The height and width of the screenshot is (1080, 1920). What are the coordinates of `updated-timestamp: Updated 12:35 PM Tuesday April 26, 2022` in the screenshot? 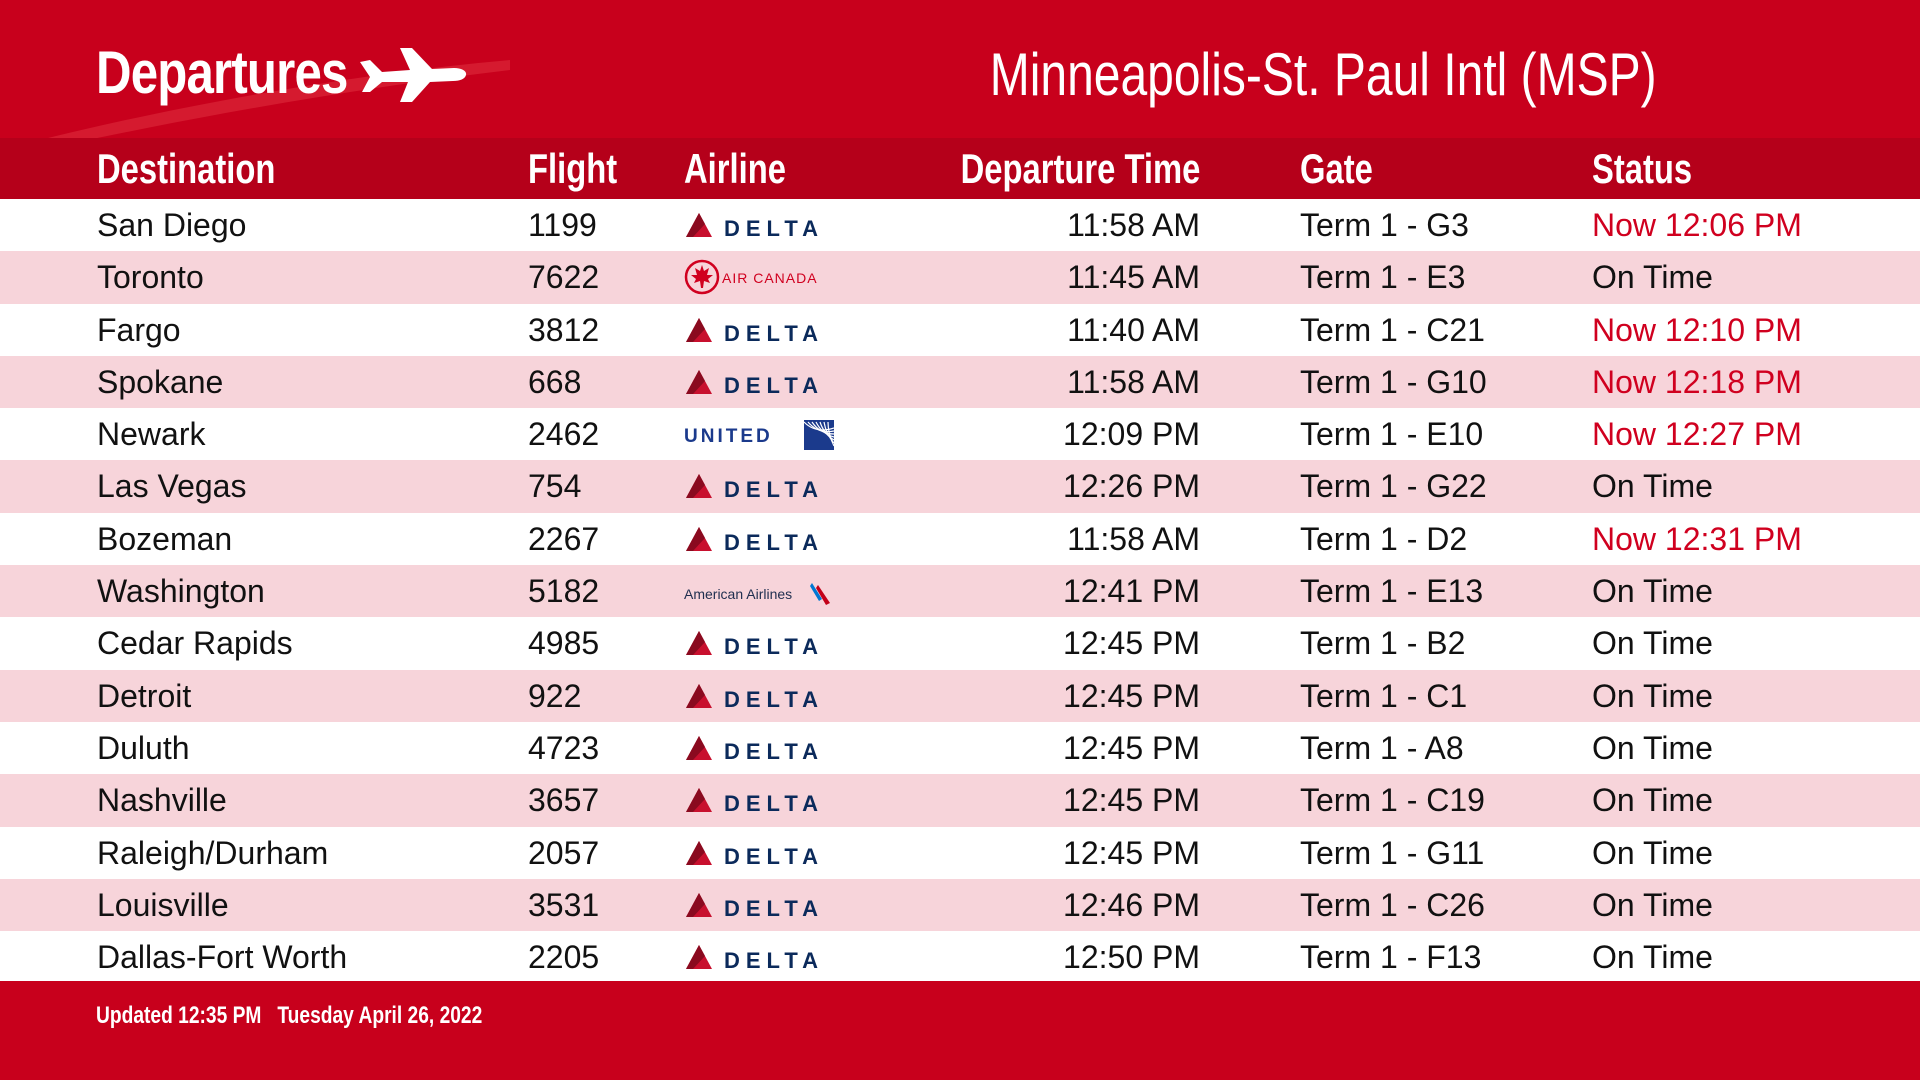 It's located at (289, 1015).